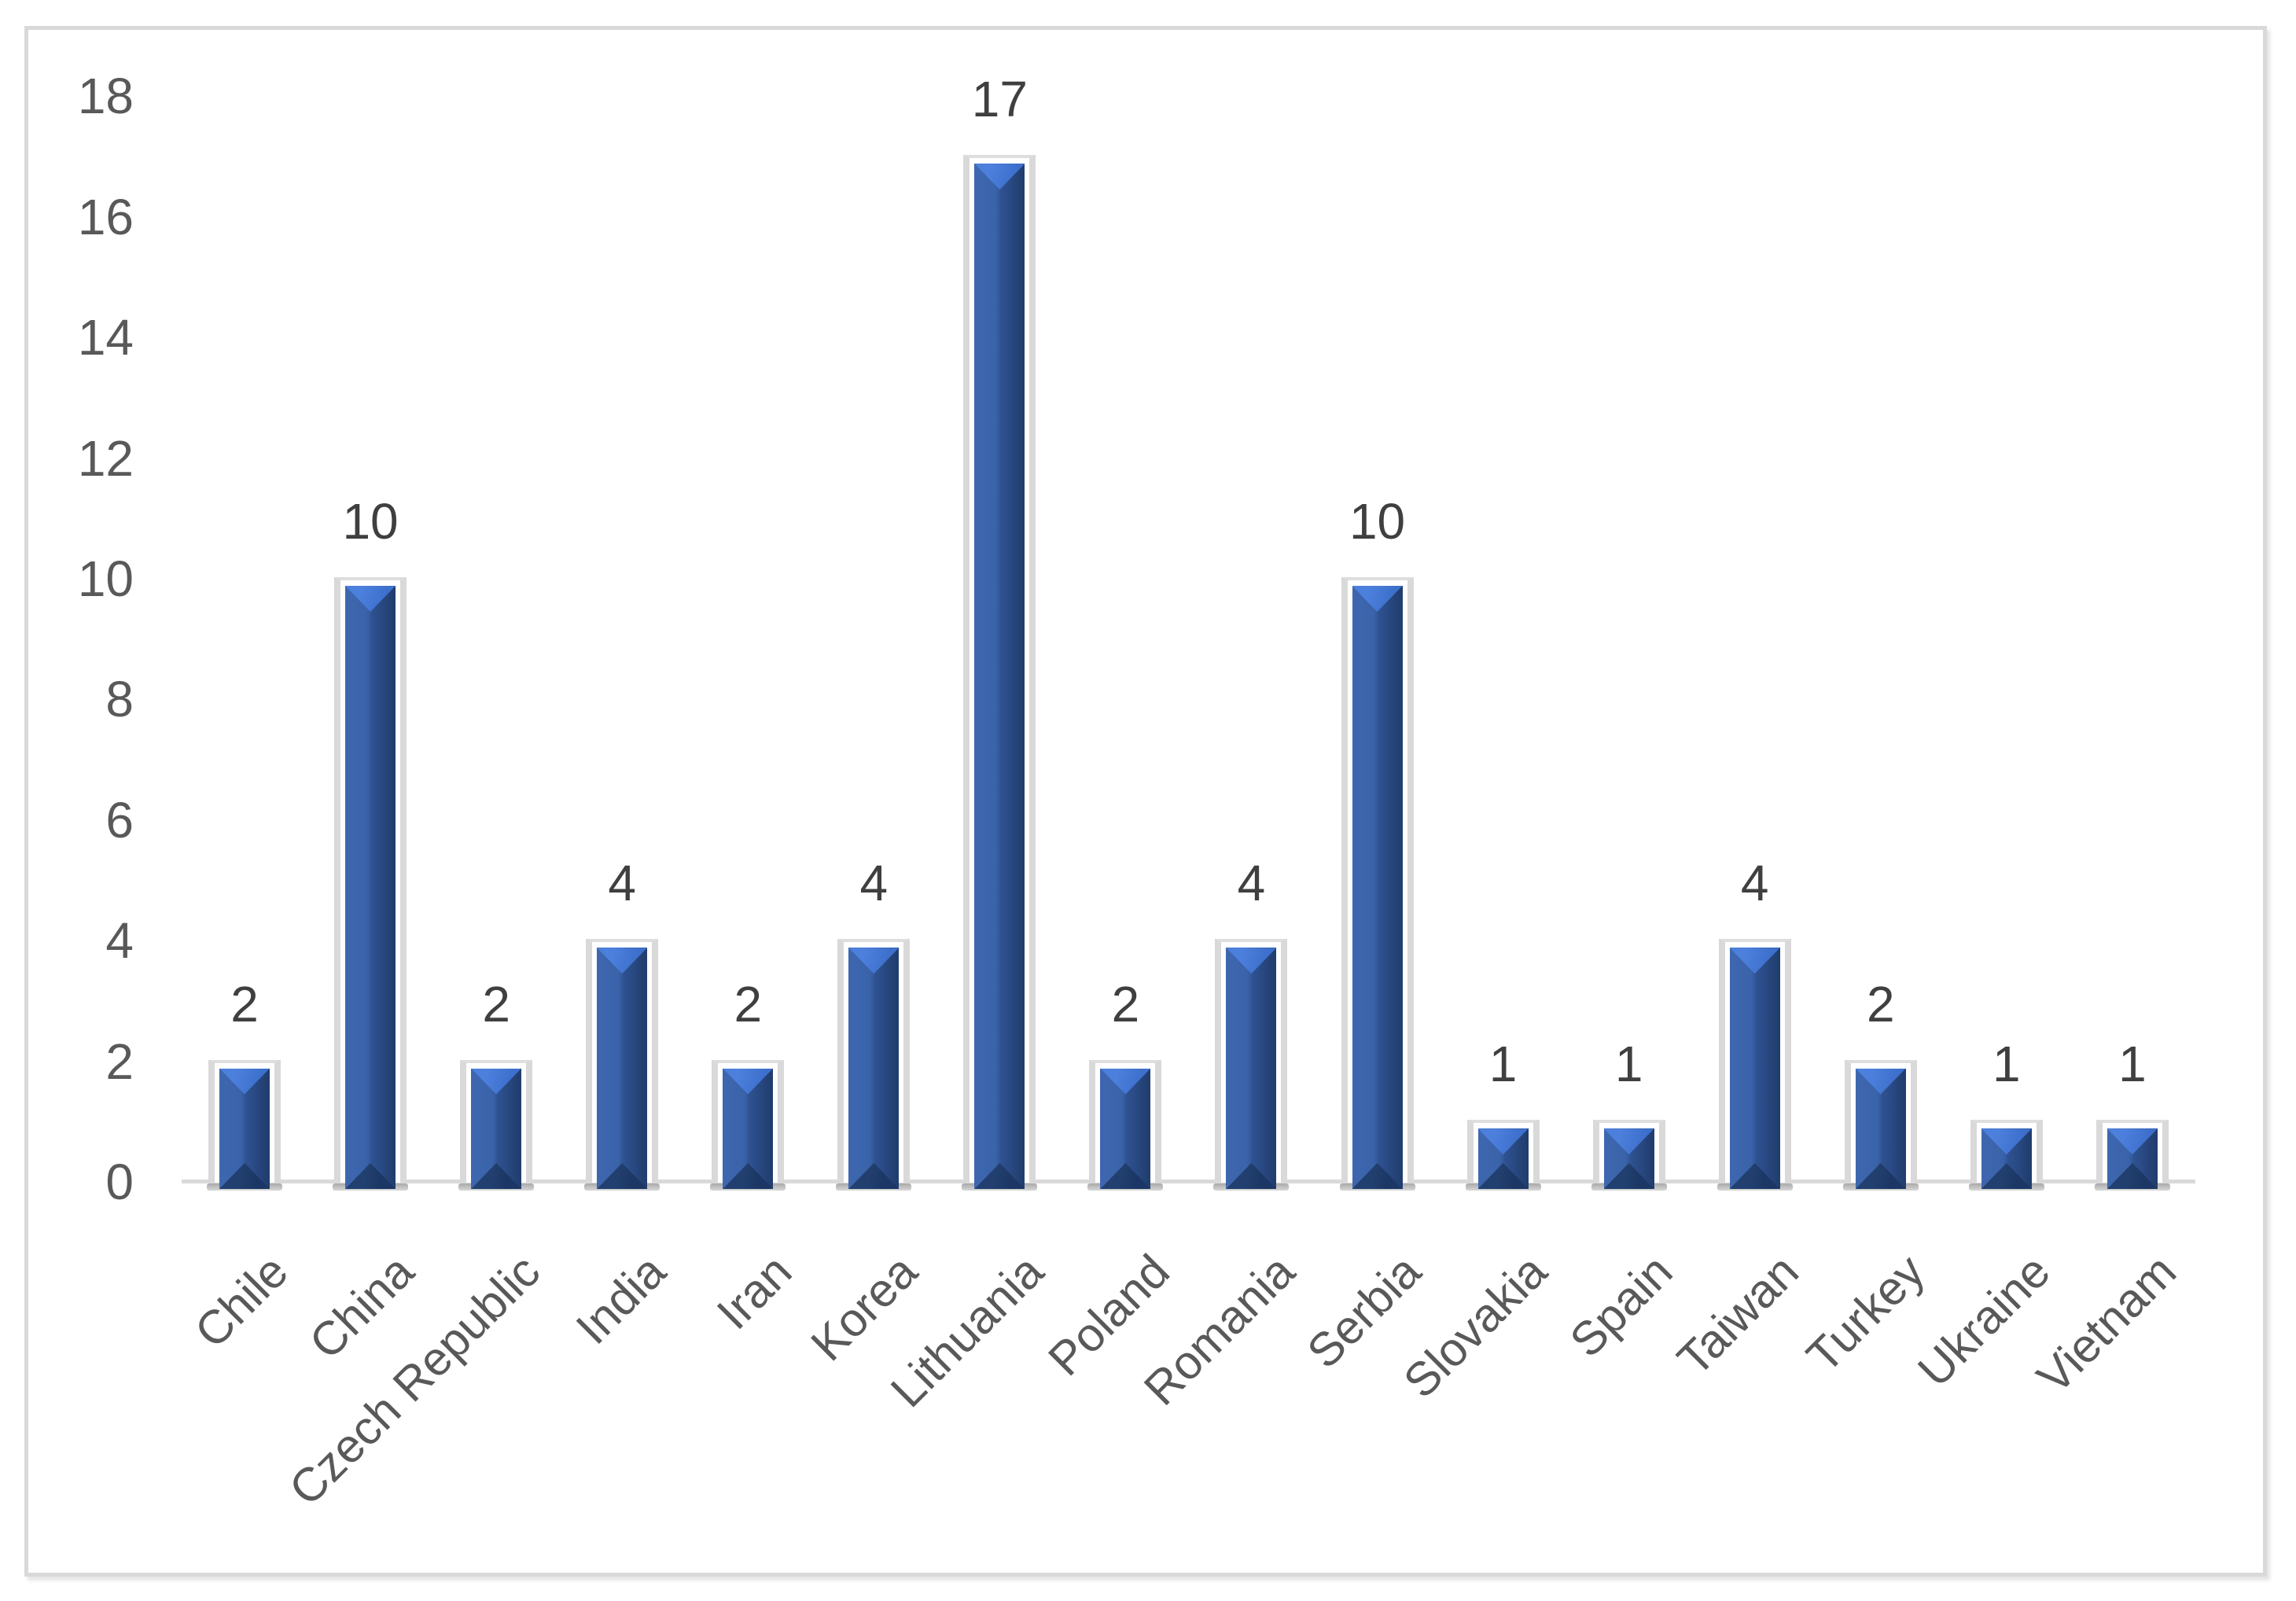  I want to click on bar-value-label: 17, so click(999, 100).